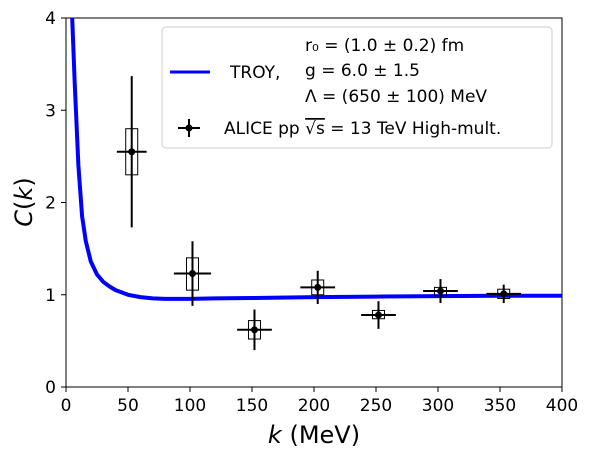  What do you see at coordinates (396, 97) in the screenshot?
I see `legend-param-lambda: Λ = (650 ± 100) MeV` at bounding box center [396, 97].